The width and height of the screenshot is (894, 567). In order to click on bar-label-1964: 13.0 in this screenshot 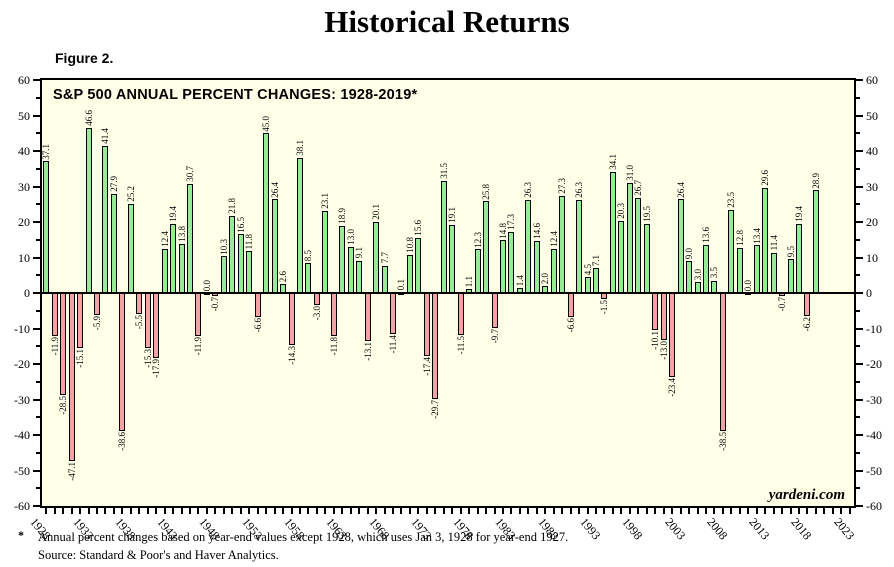, I will do `click(350, 237)`.